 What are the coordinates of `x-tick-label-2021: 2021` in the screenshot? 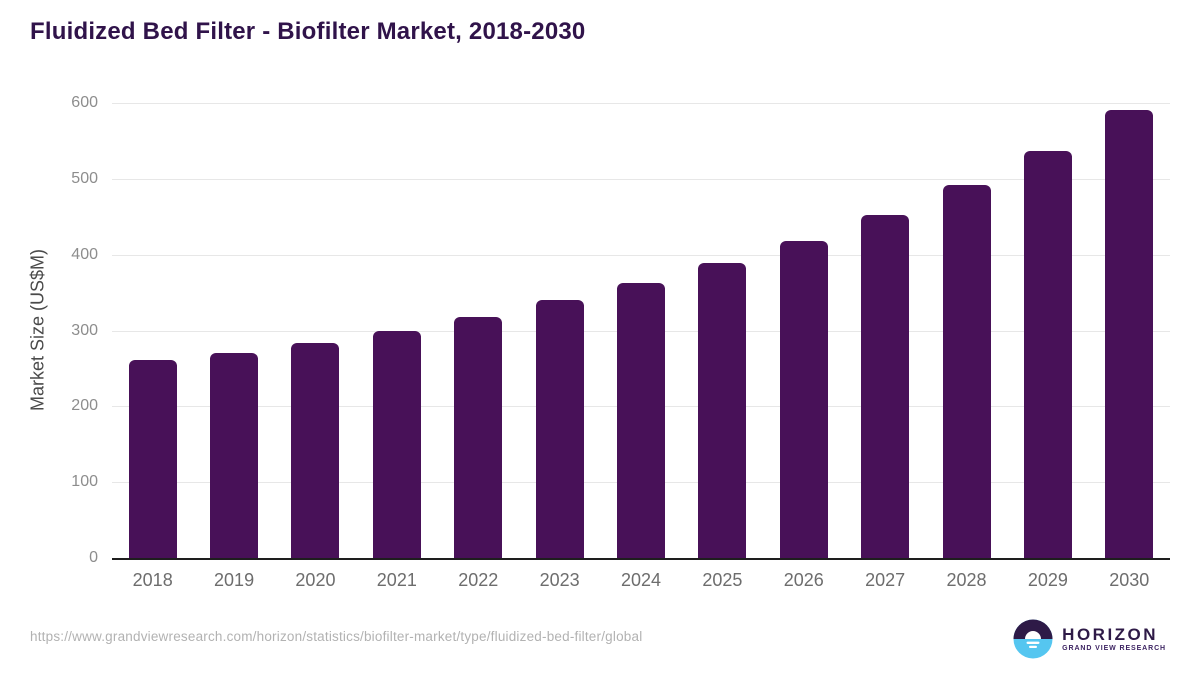 It's located at (396, 580).